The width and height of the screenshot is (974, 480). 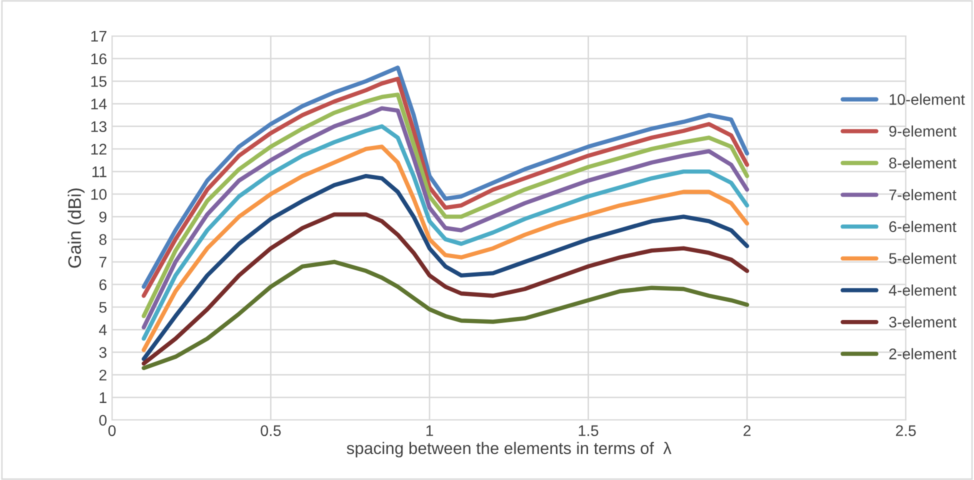 What do you see at coordinates (103, 307) in the screenshot?
I see `y-tick-label: 5` at bounding box center [103, 307].